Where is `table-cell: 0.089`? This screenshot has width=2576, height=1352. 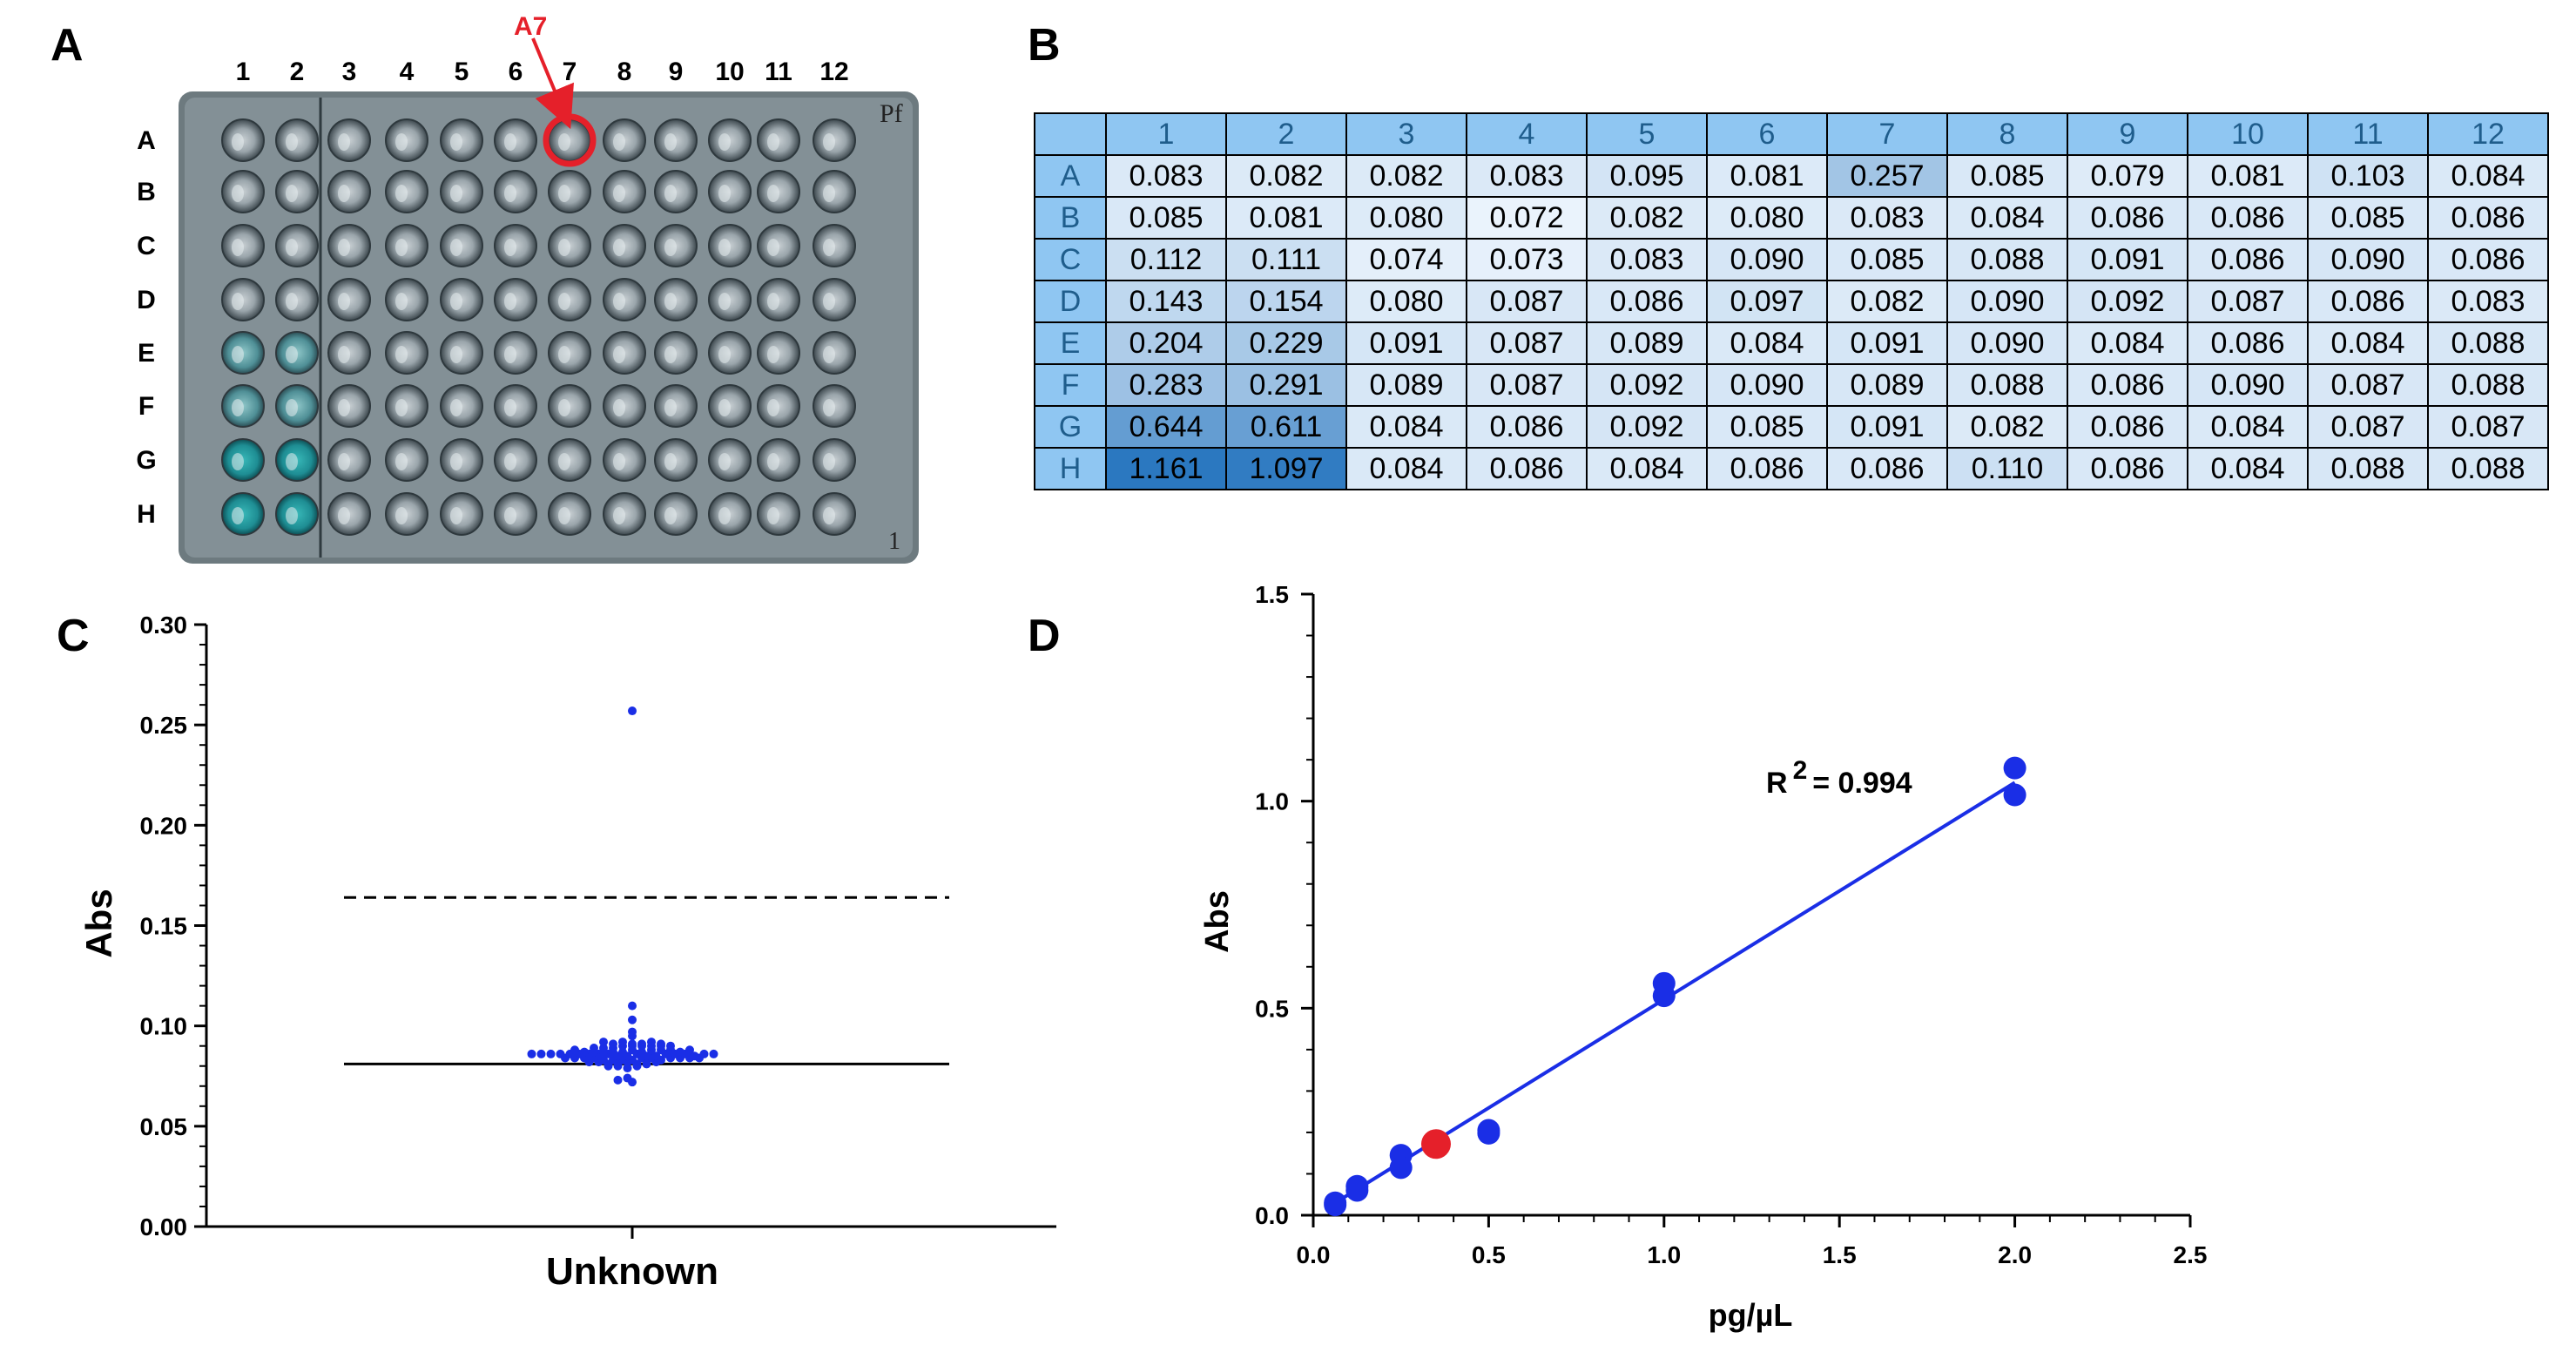 table-cell: 0.089 is located at coordinates (1887, 385).